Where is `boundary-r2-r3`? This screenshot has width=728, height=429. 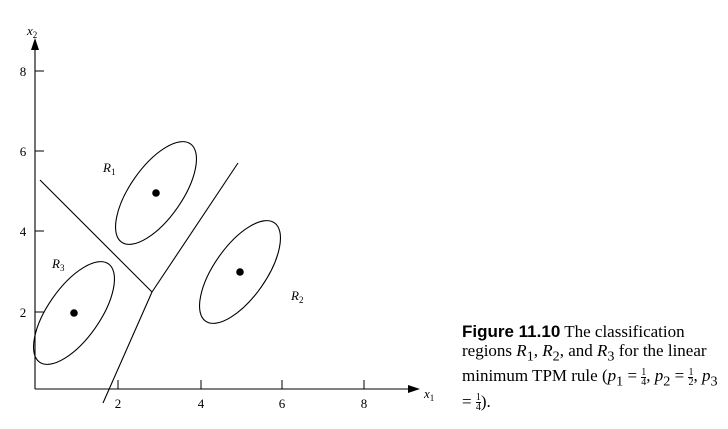
boundary-r2-r3 is located at coordinates (127, 347).